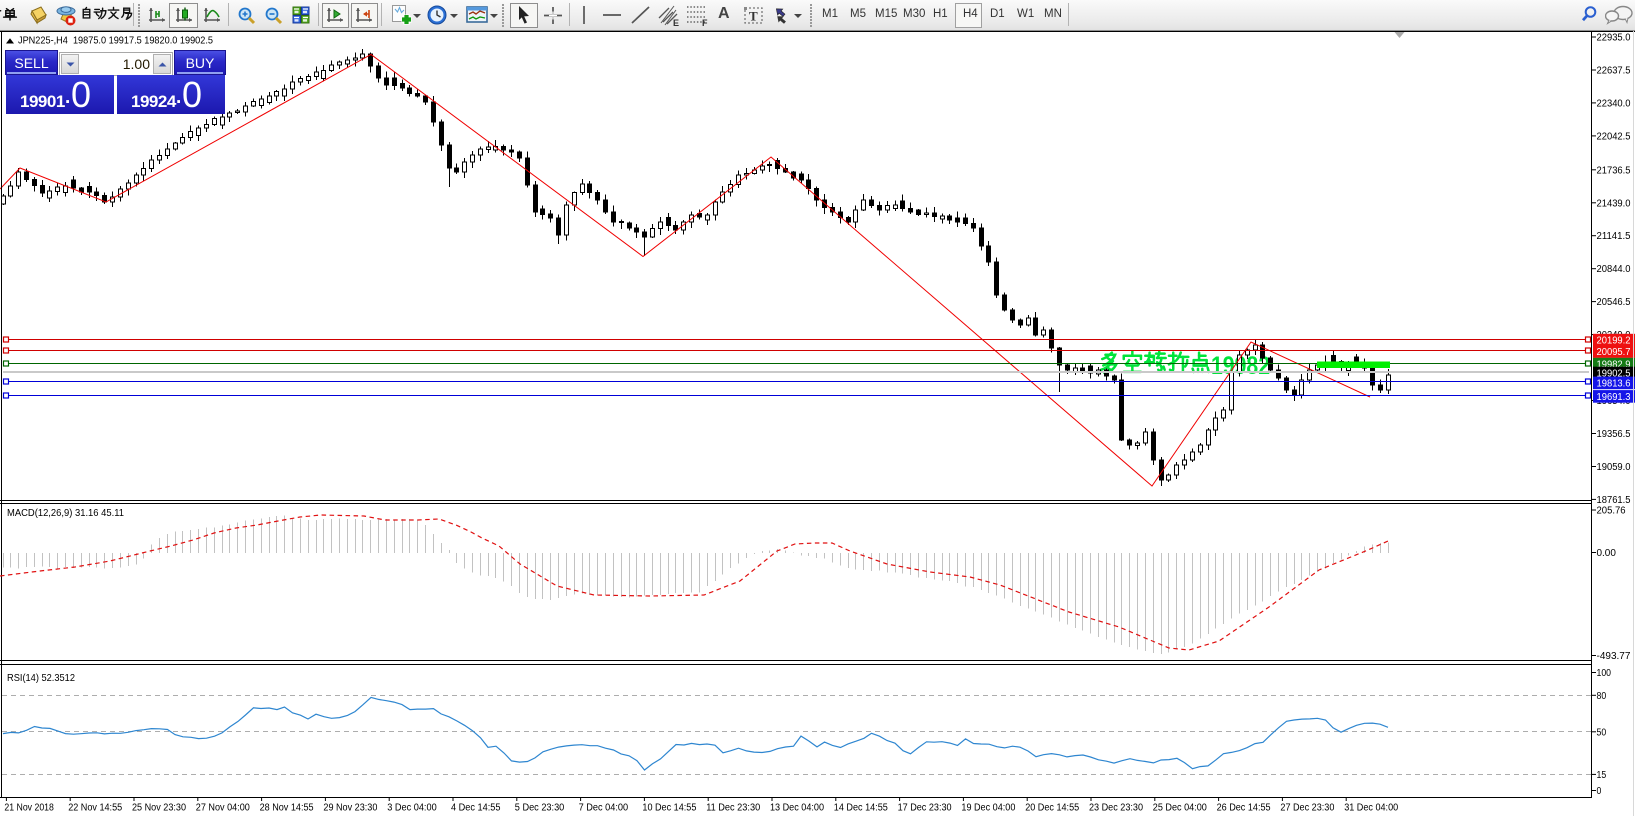 The height and width of the screenshot is (816, 1635). Describe the element at coordinates (1614, 170) in the screenshot. I see `svg-text: 21736.5` at that location.